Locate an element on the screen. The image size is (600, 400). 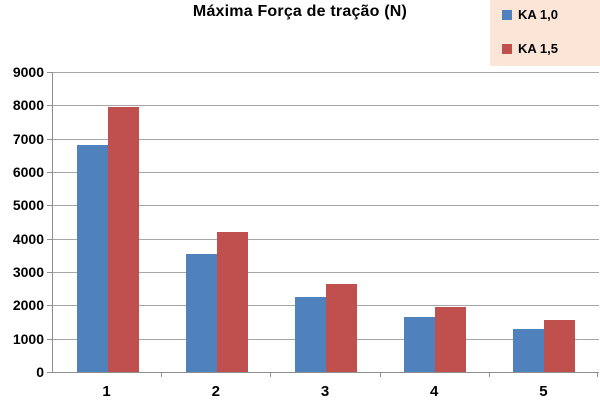
y-axis-label: 7000 is located at coordinates (28, 138).